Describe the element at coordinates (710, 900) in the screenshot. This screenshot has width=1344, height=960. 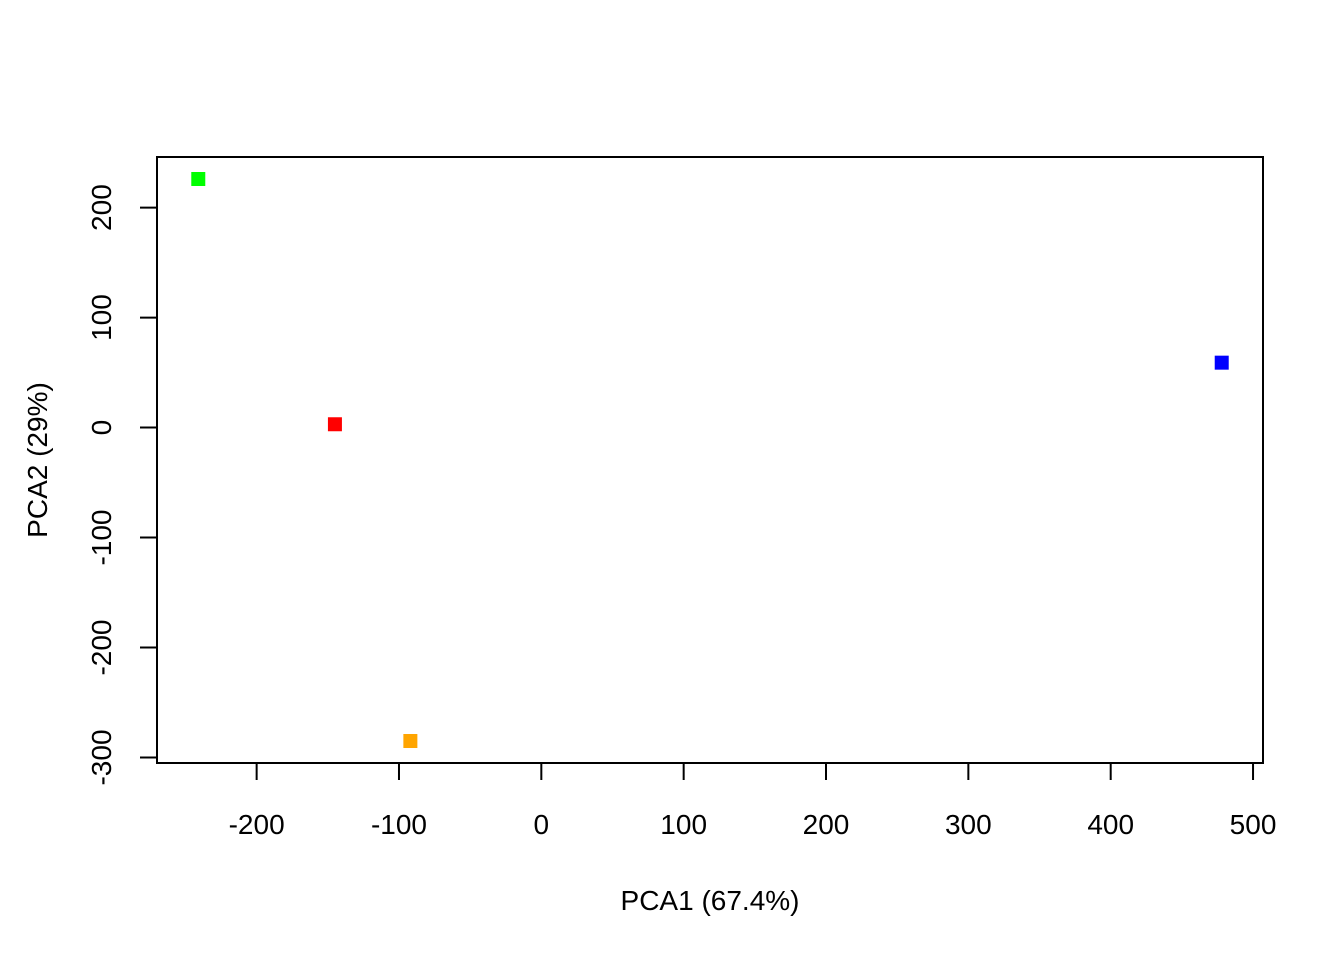
I see `x-axis-title: PCA1 (67.4%)` at that location.